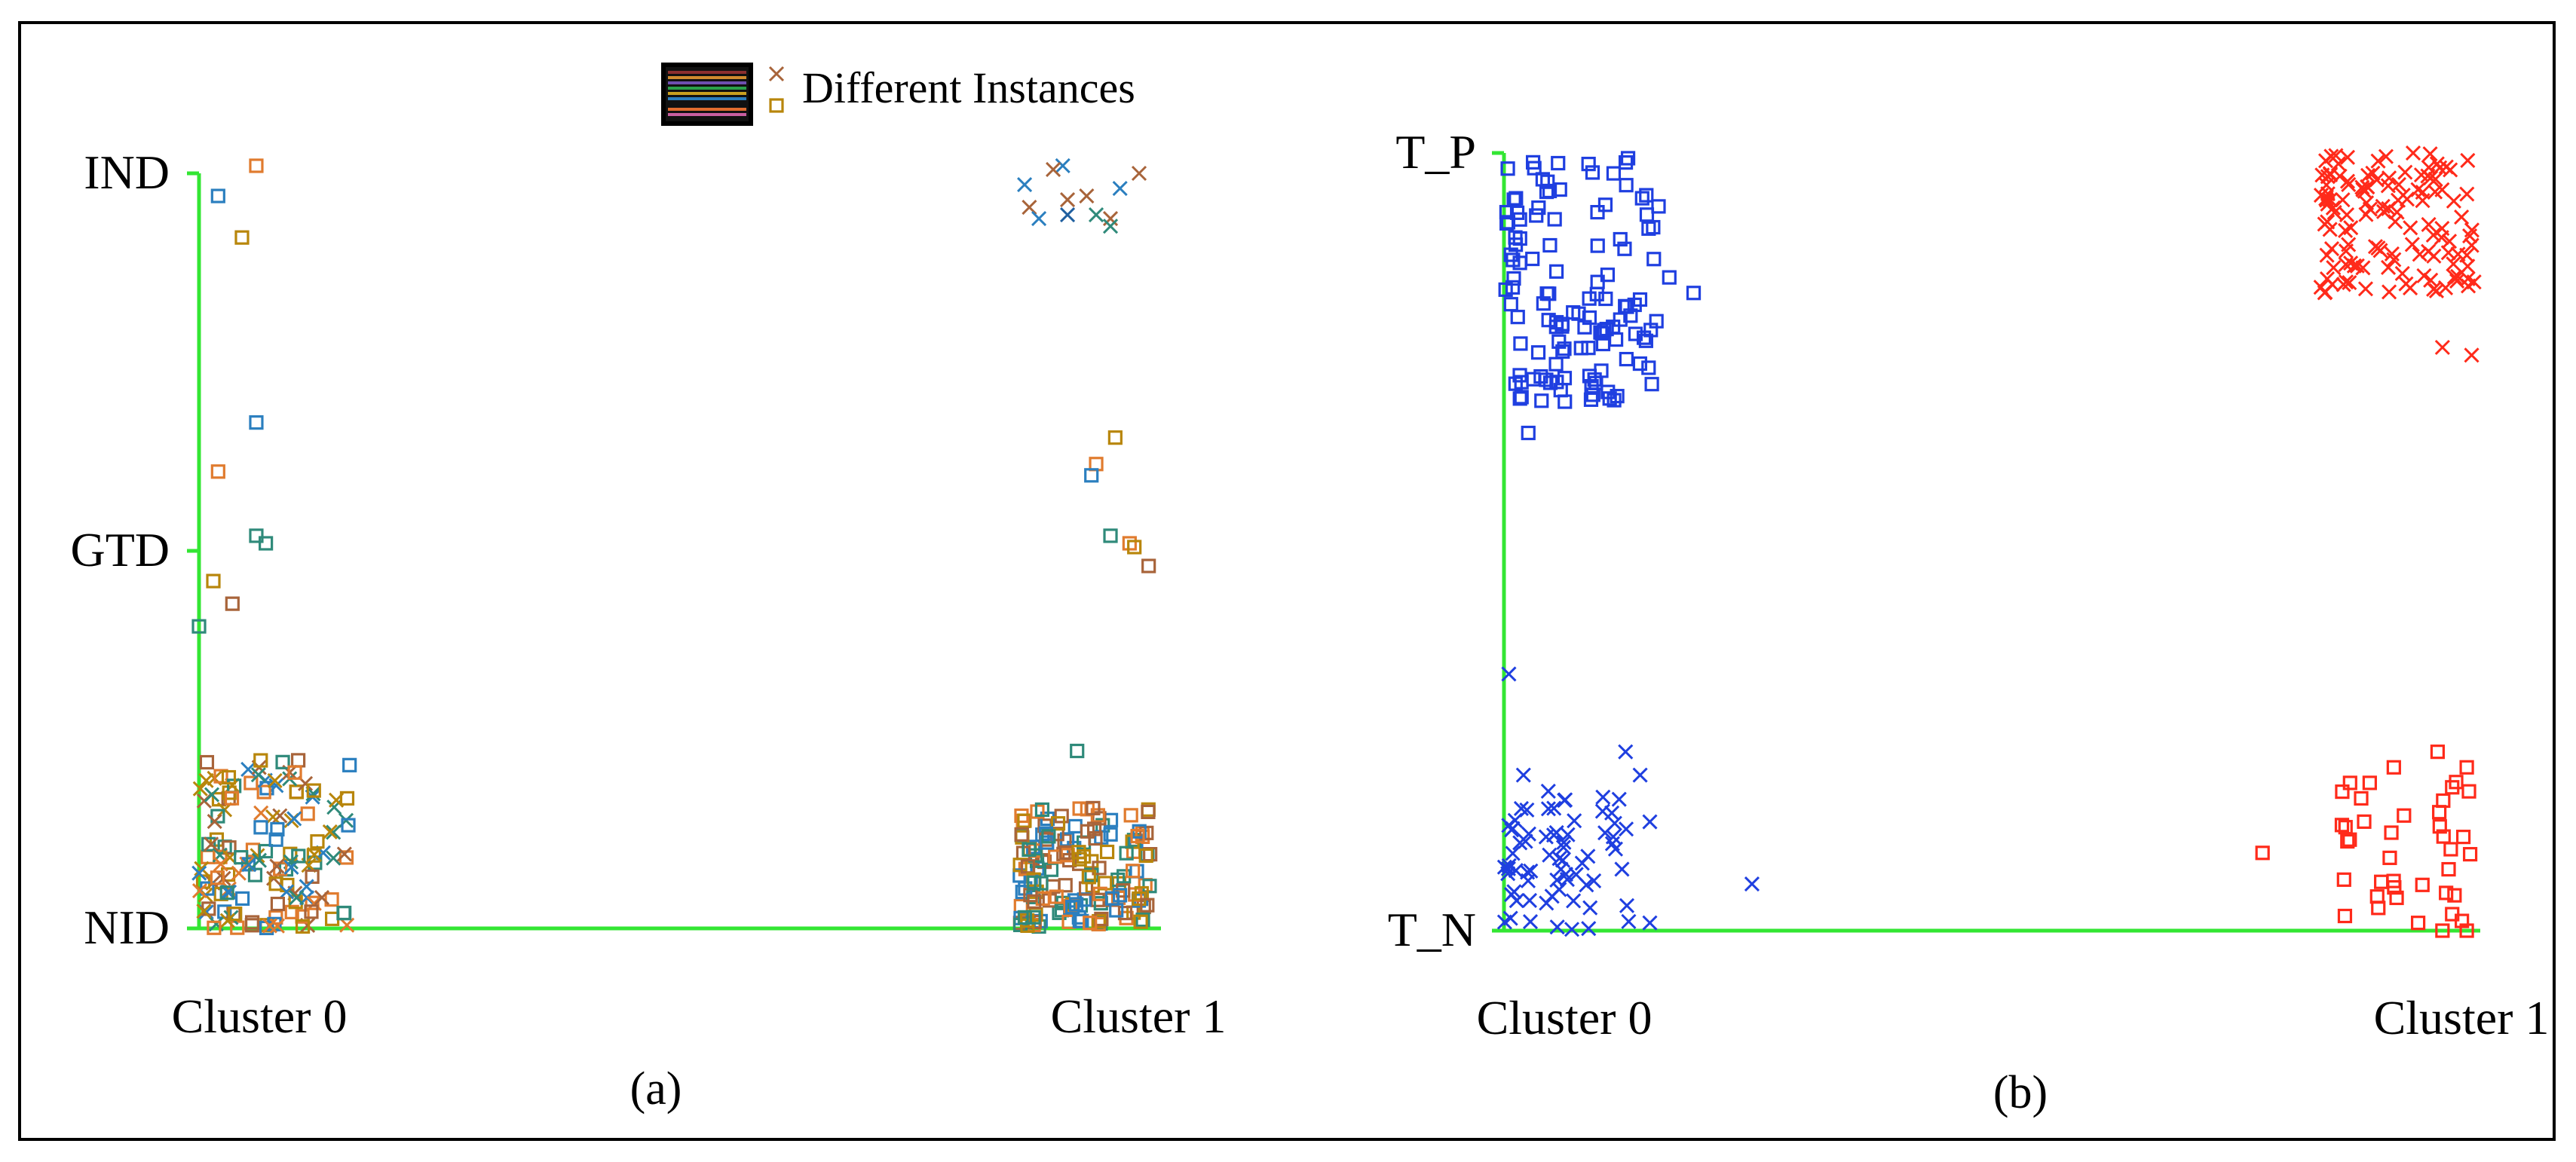  Describe the element at coordinates (968, 87) in the screenshot. I see `legend-label: Different Instances` at that location.